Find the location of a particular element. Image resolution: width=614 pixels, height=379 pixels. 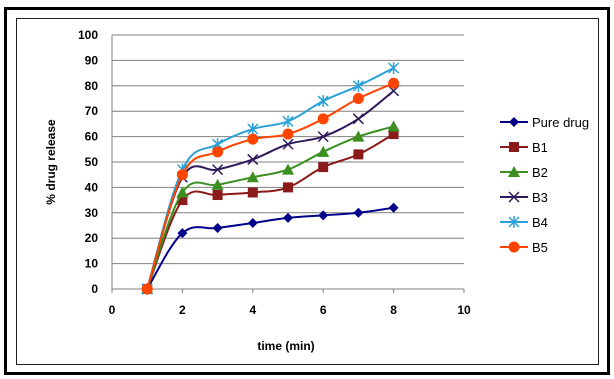

x-tick-label: 6 is located at coordinates (323, 310).